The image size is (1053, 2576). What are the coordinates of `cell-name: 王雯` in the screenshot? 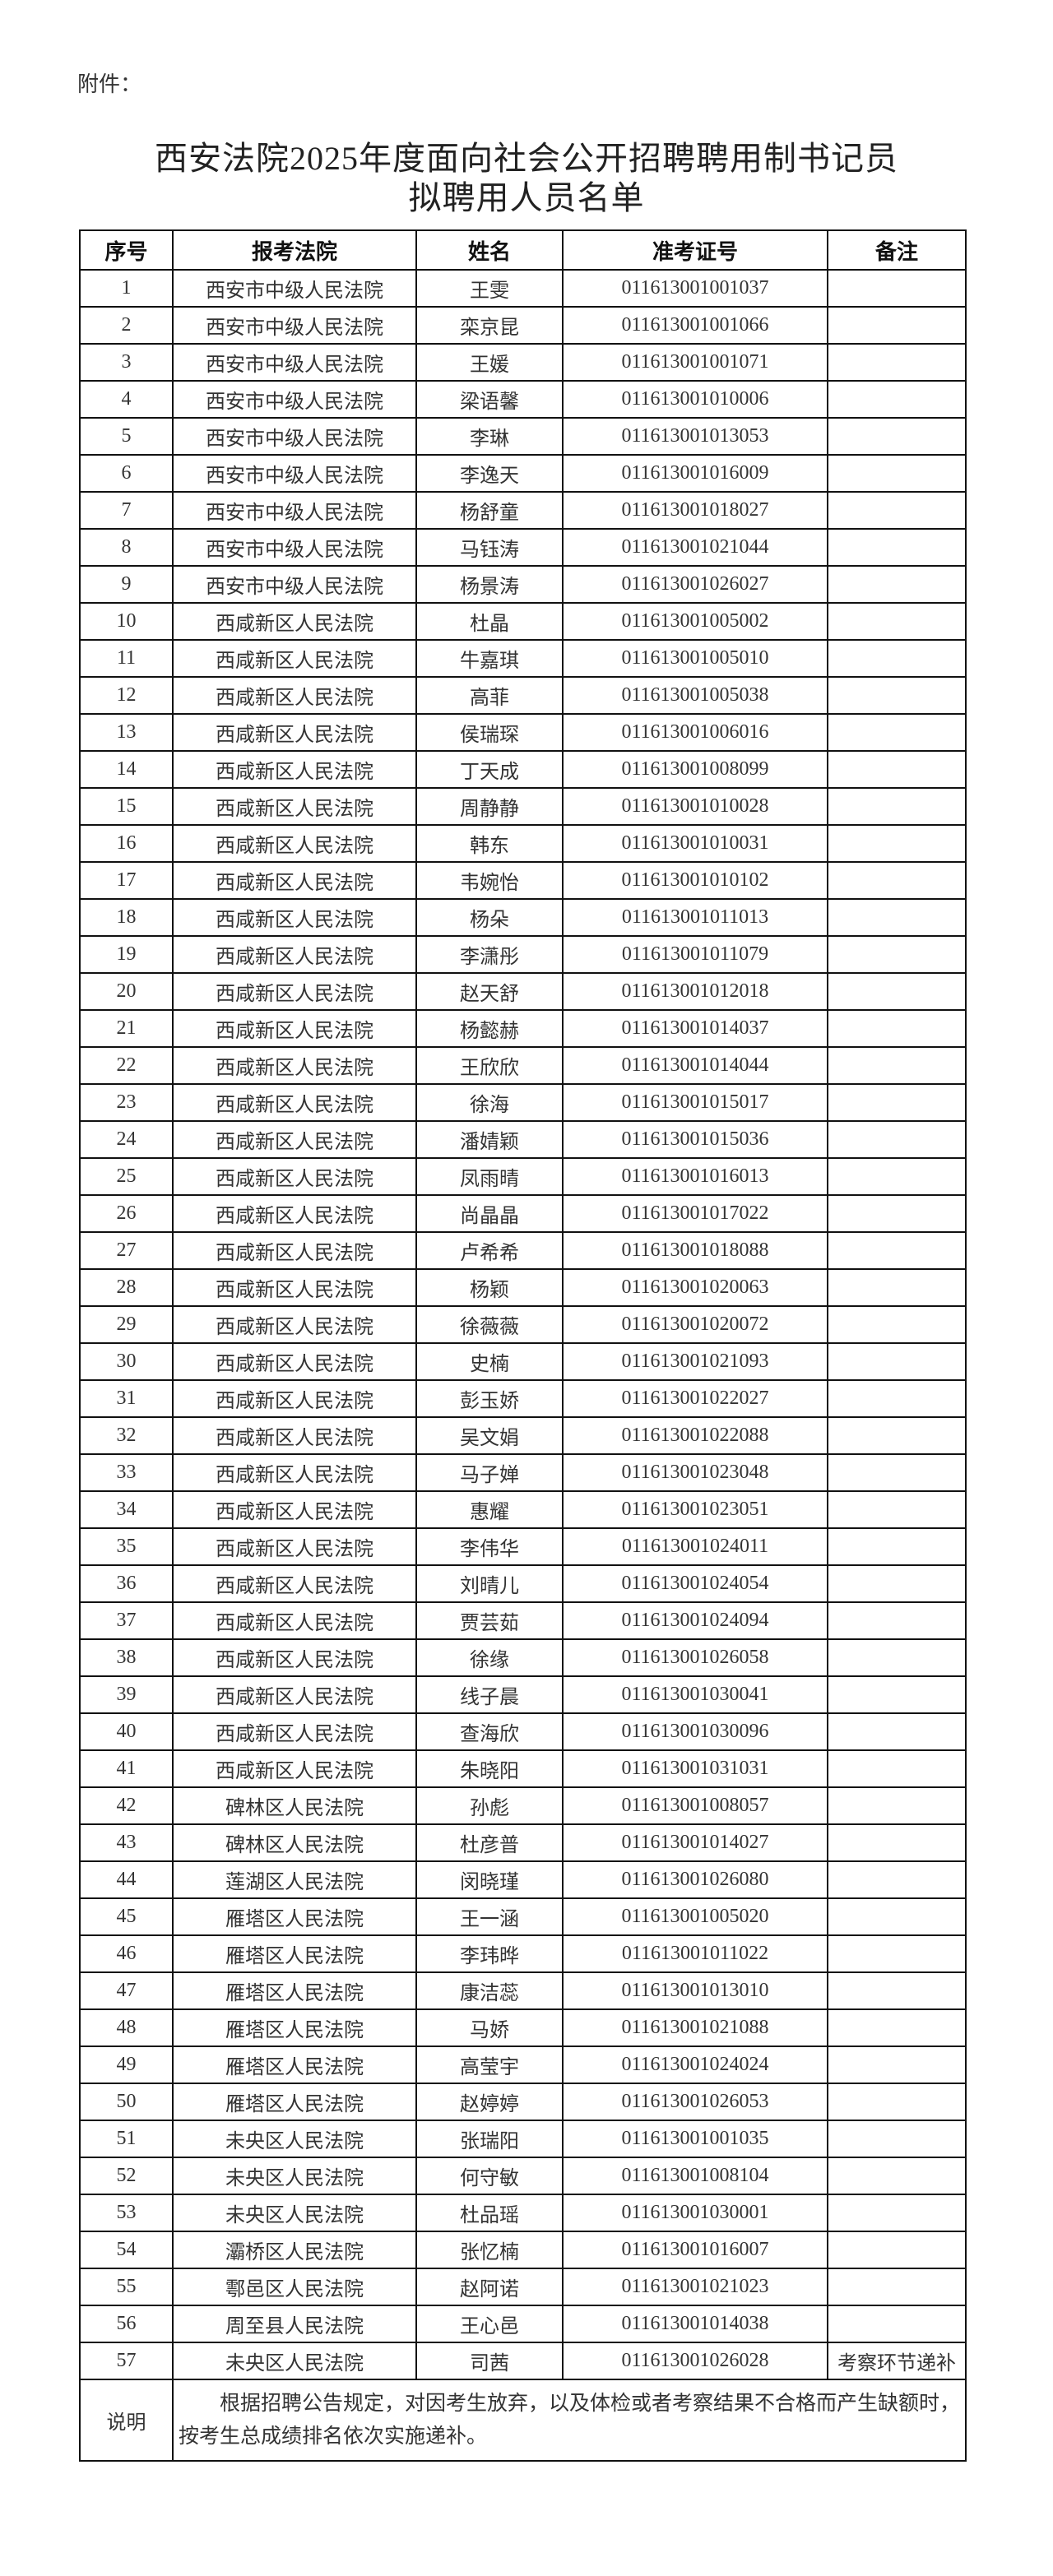 It's located at (489, 288).